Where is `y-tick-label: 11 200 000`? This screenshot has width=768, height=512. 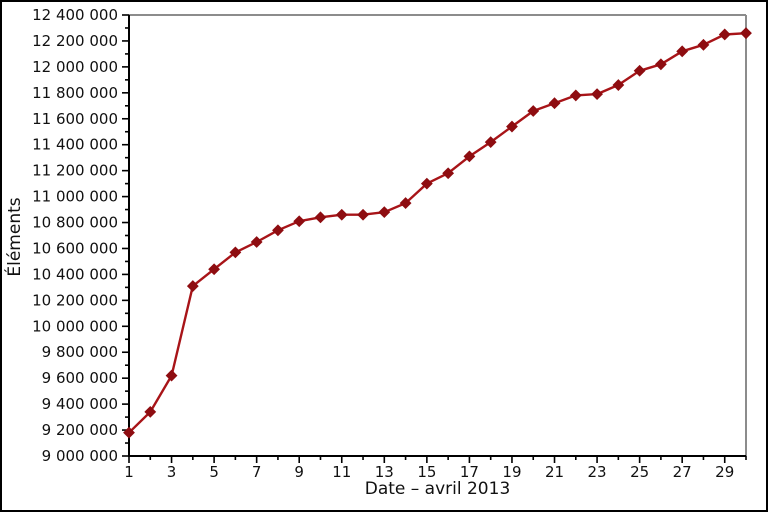
y-tick-label: 11 200 000 is located at coordinates (75, 171).